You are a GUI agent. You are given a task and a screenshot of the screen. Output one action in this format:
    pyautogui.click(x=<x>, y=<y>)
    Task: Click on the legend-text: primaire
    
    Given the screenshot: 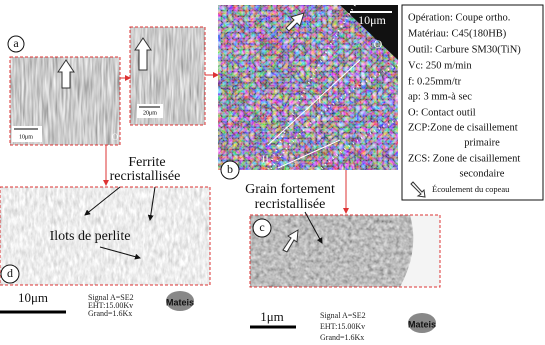 What is the action you would take?
    pyautogui.click(x=482, y=142)
    